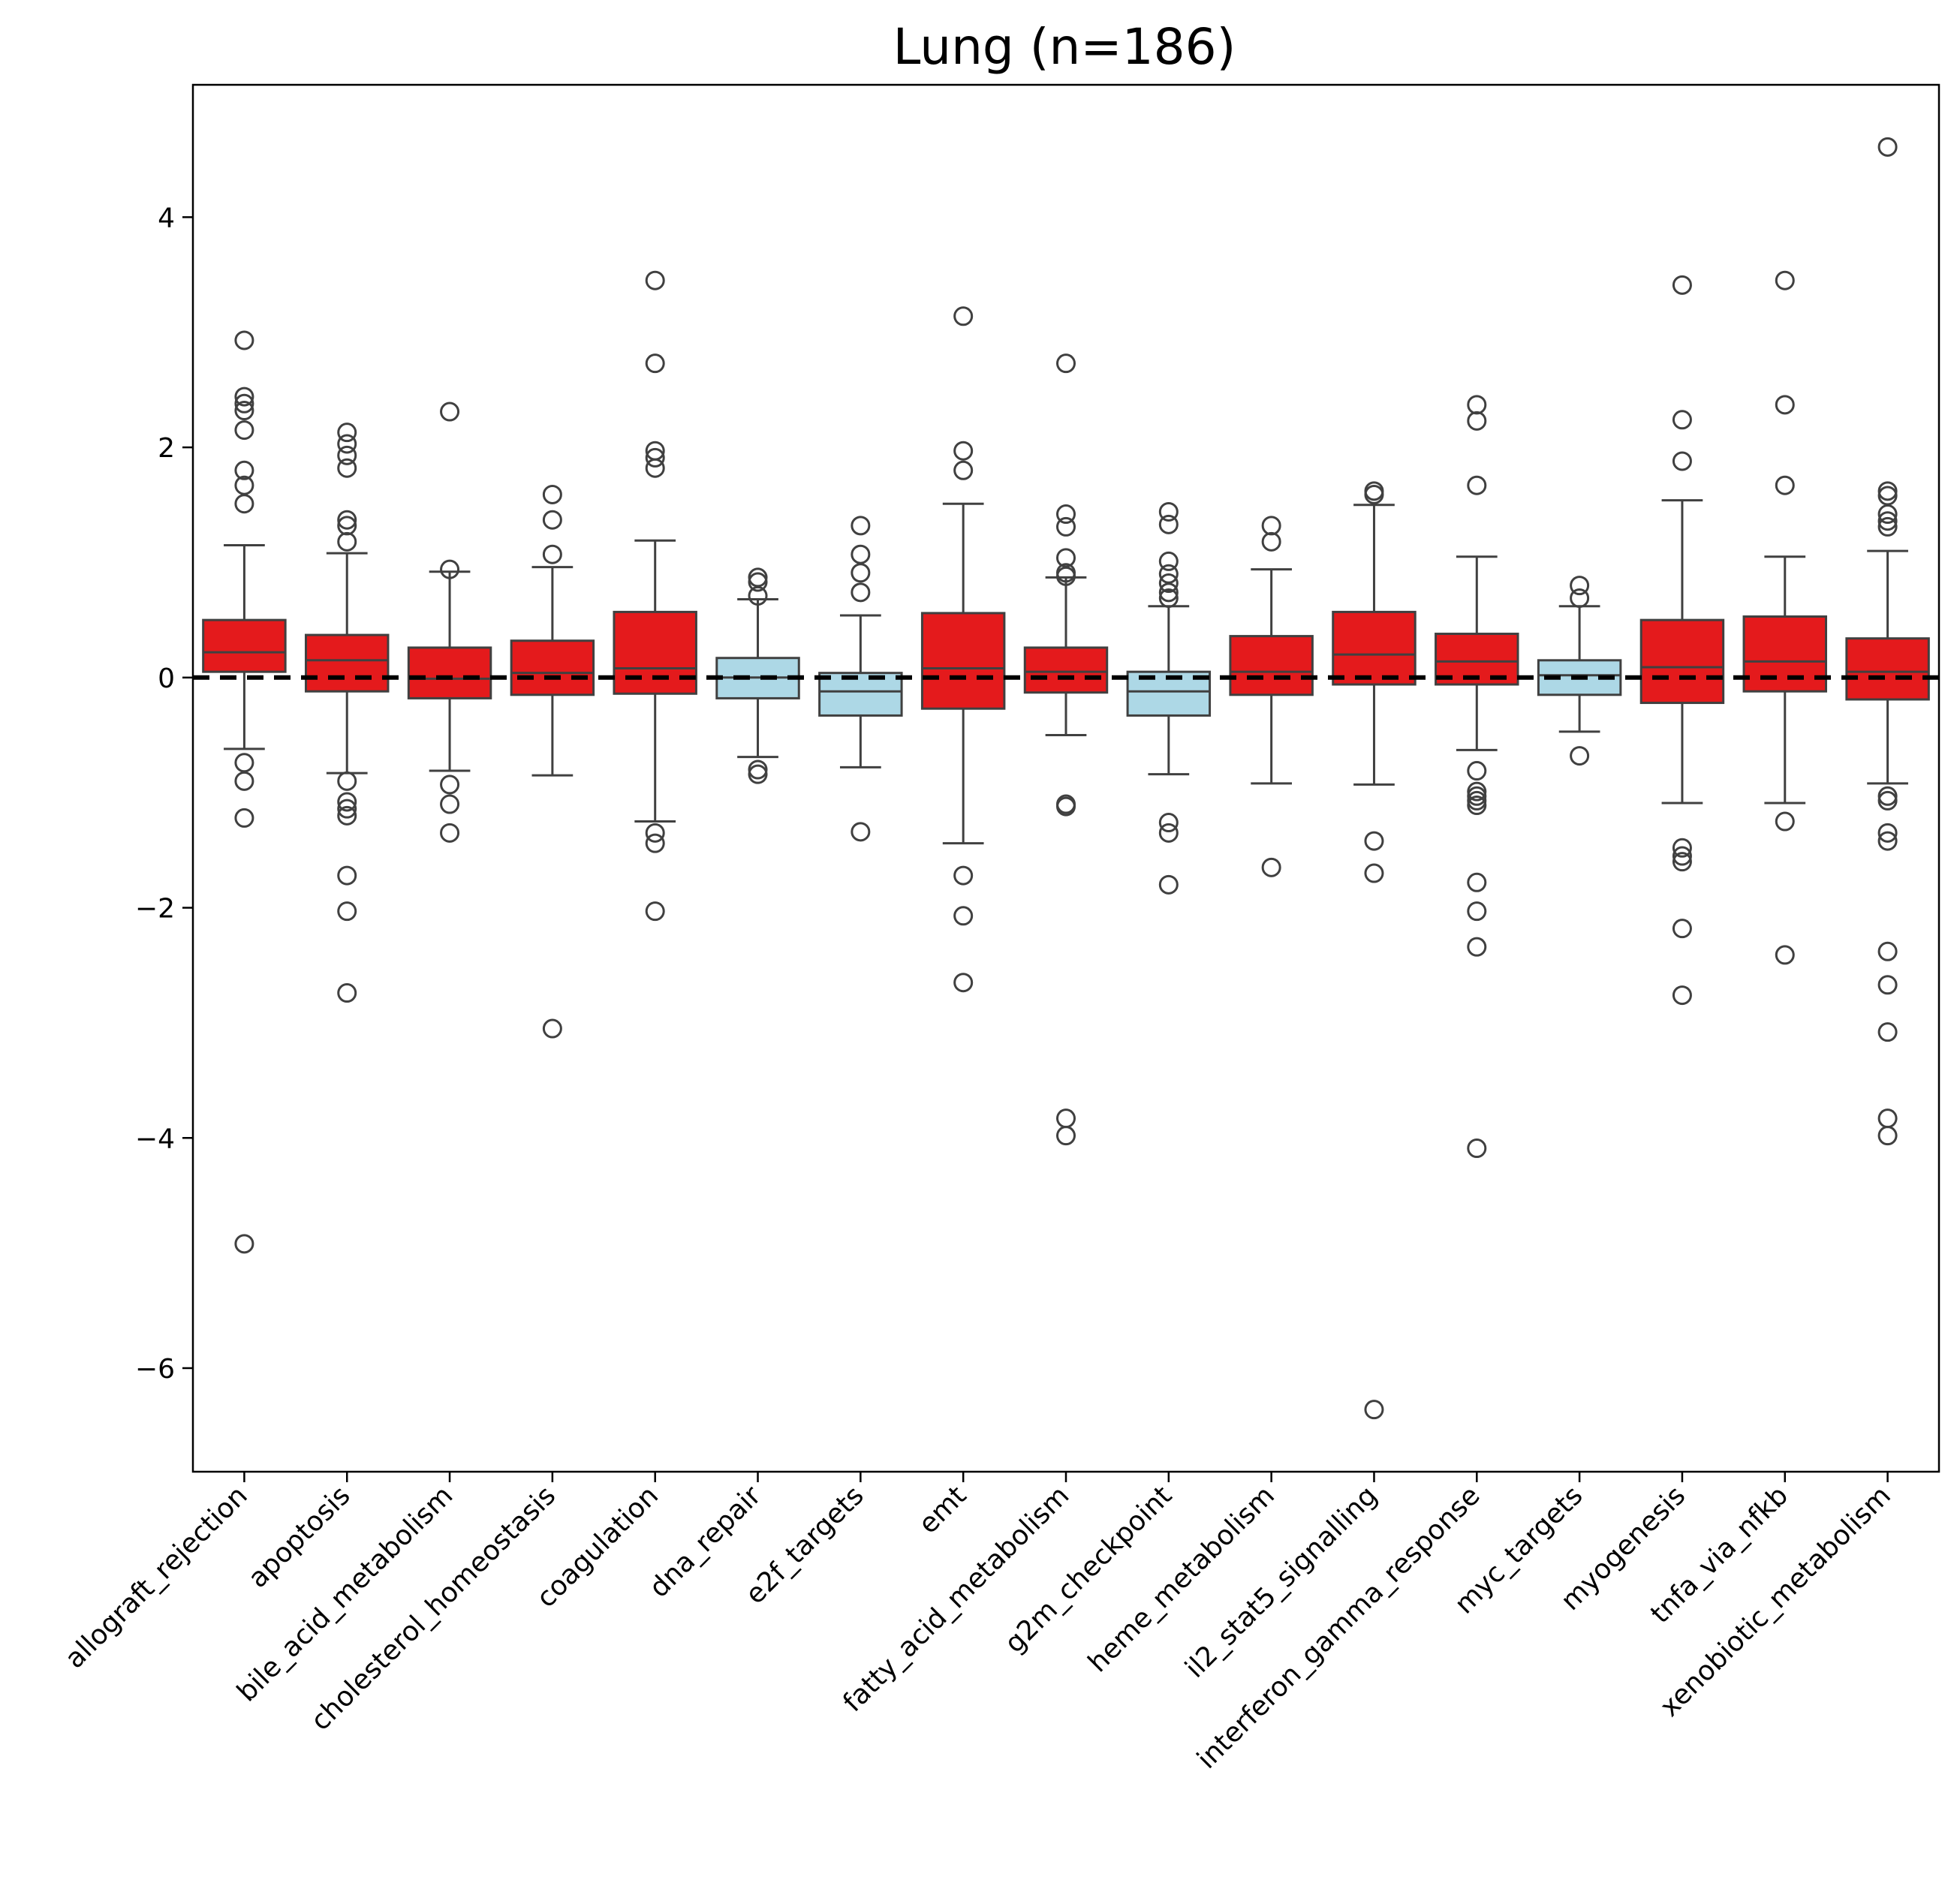 Image resolution: width=1960 pixels, height=1901 pixels. Describe the element at coordinates (942, 1509) in the screenshot. I see `x-tick-label: emt` at that location.